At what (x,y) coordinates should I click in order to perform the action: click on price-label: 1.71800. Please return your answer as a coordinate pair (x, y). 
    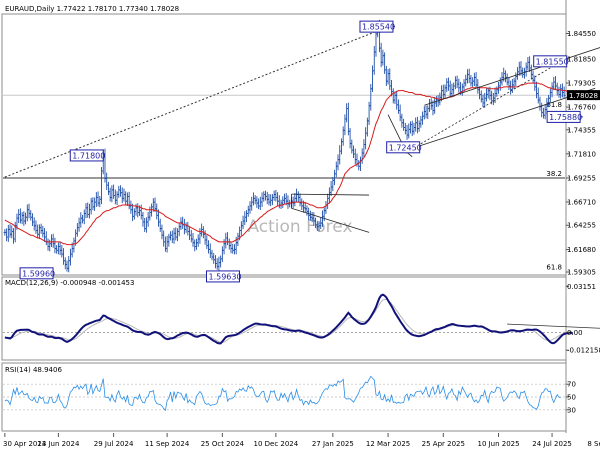
    Looking at the image, I should click on (87, 155).